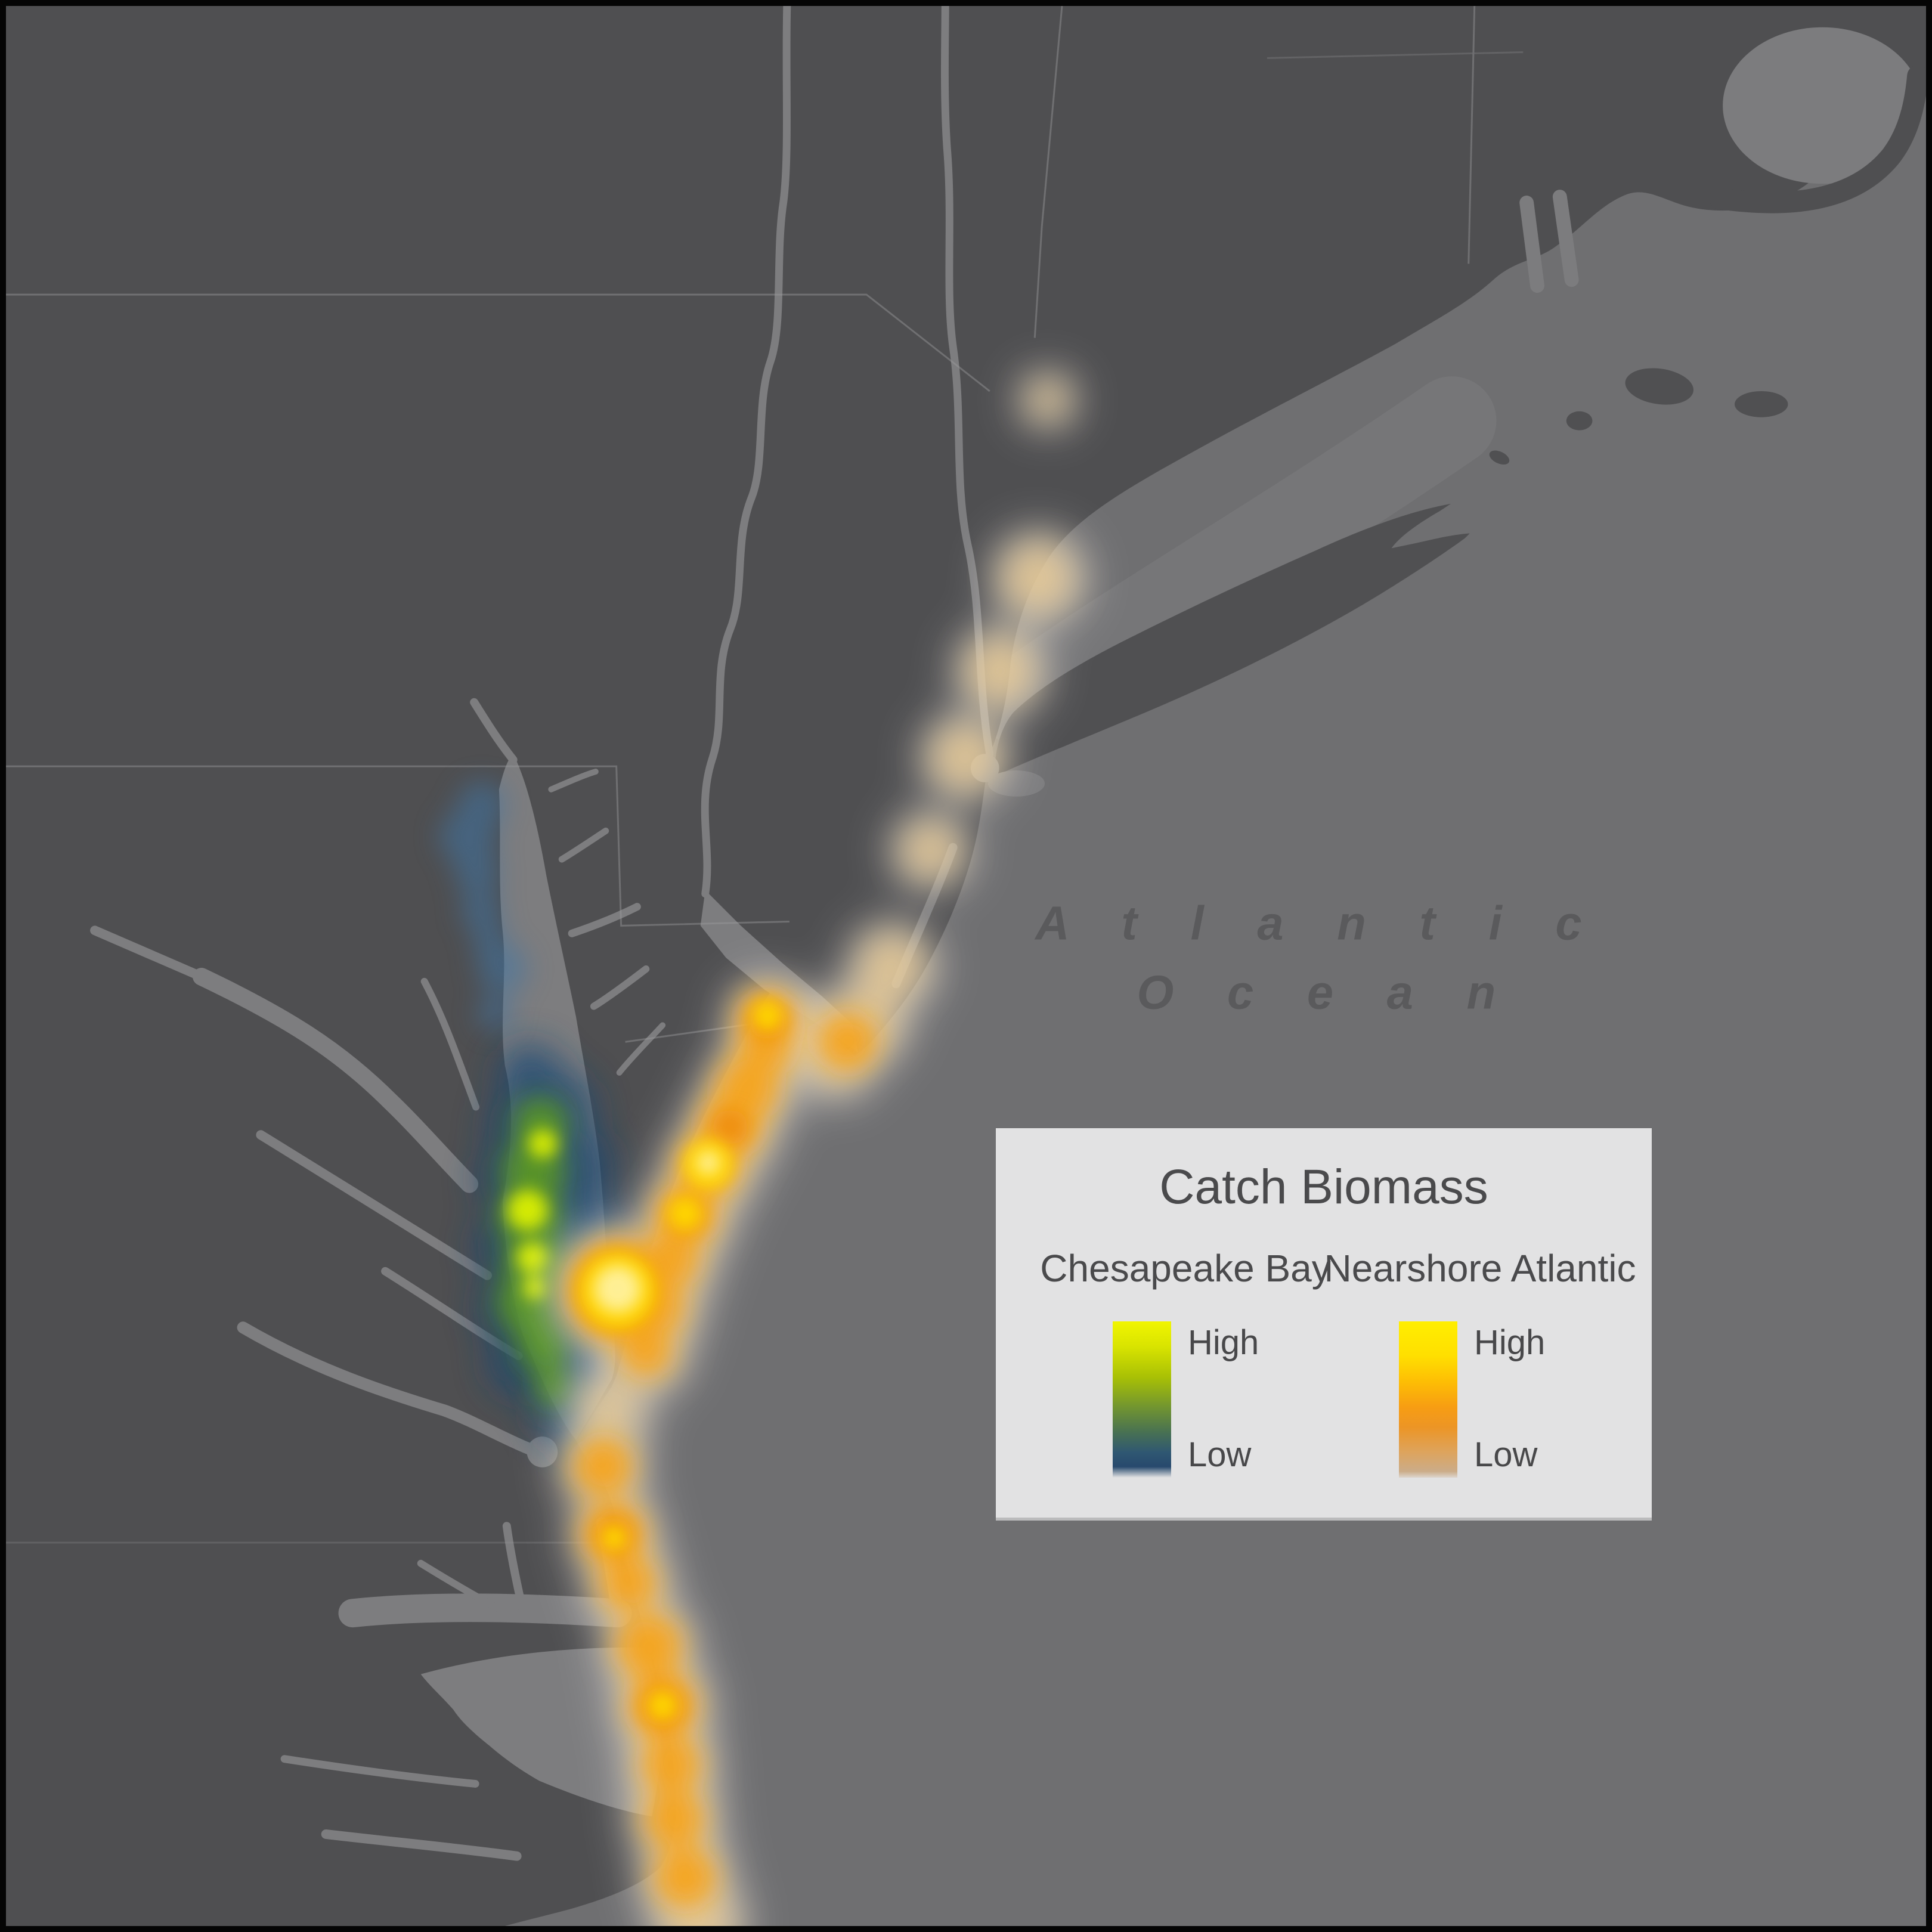  I want to click on atlantic-bright-core, so click(656, 1232).